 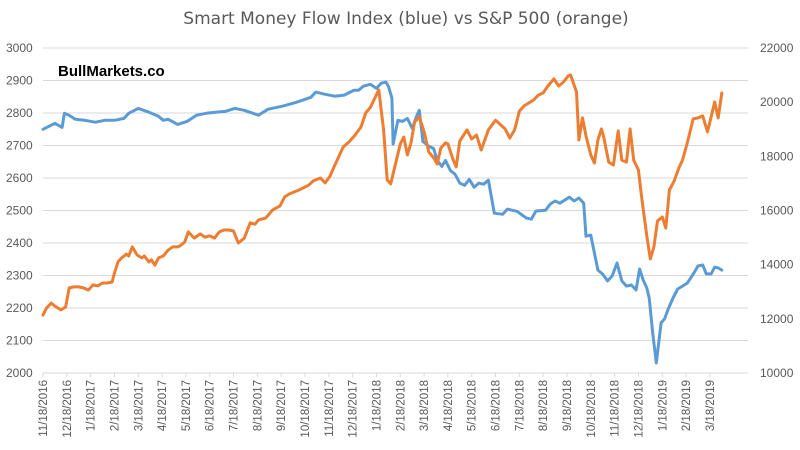 I want to click on x-tick-label: 8/18/2017, so click(x=258, y=405).